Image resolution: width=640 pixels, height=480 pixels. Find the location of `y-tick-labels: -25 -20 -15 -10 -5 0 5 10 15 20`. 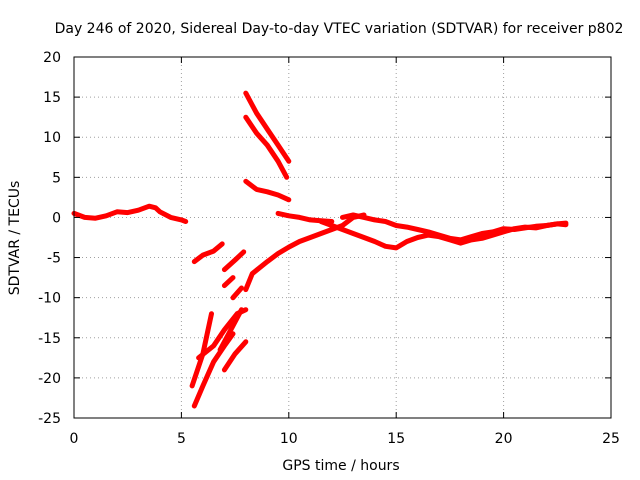

y-tick-labels: -25 -20 -15 -10 -5 0 5 10 15 20 is located at coordinates (49, 238).